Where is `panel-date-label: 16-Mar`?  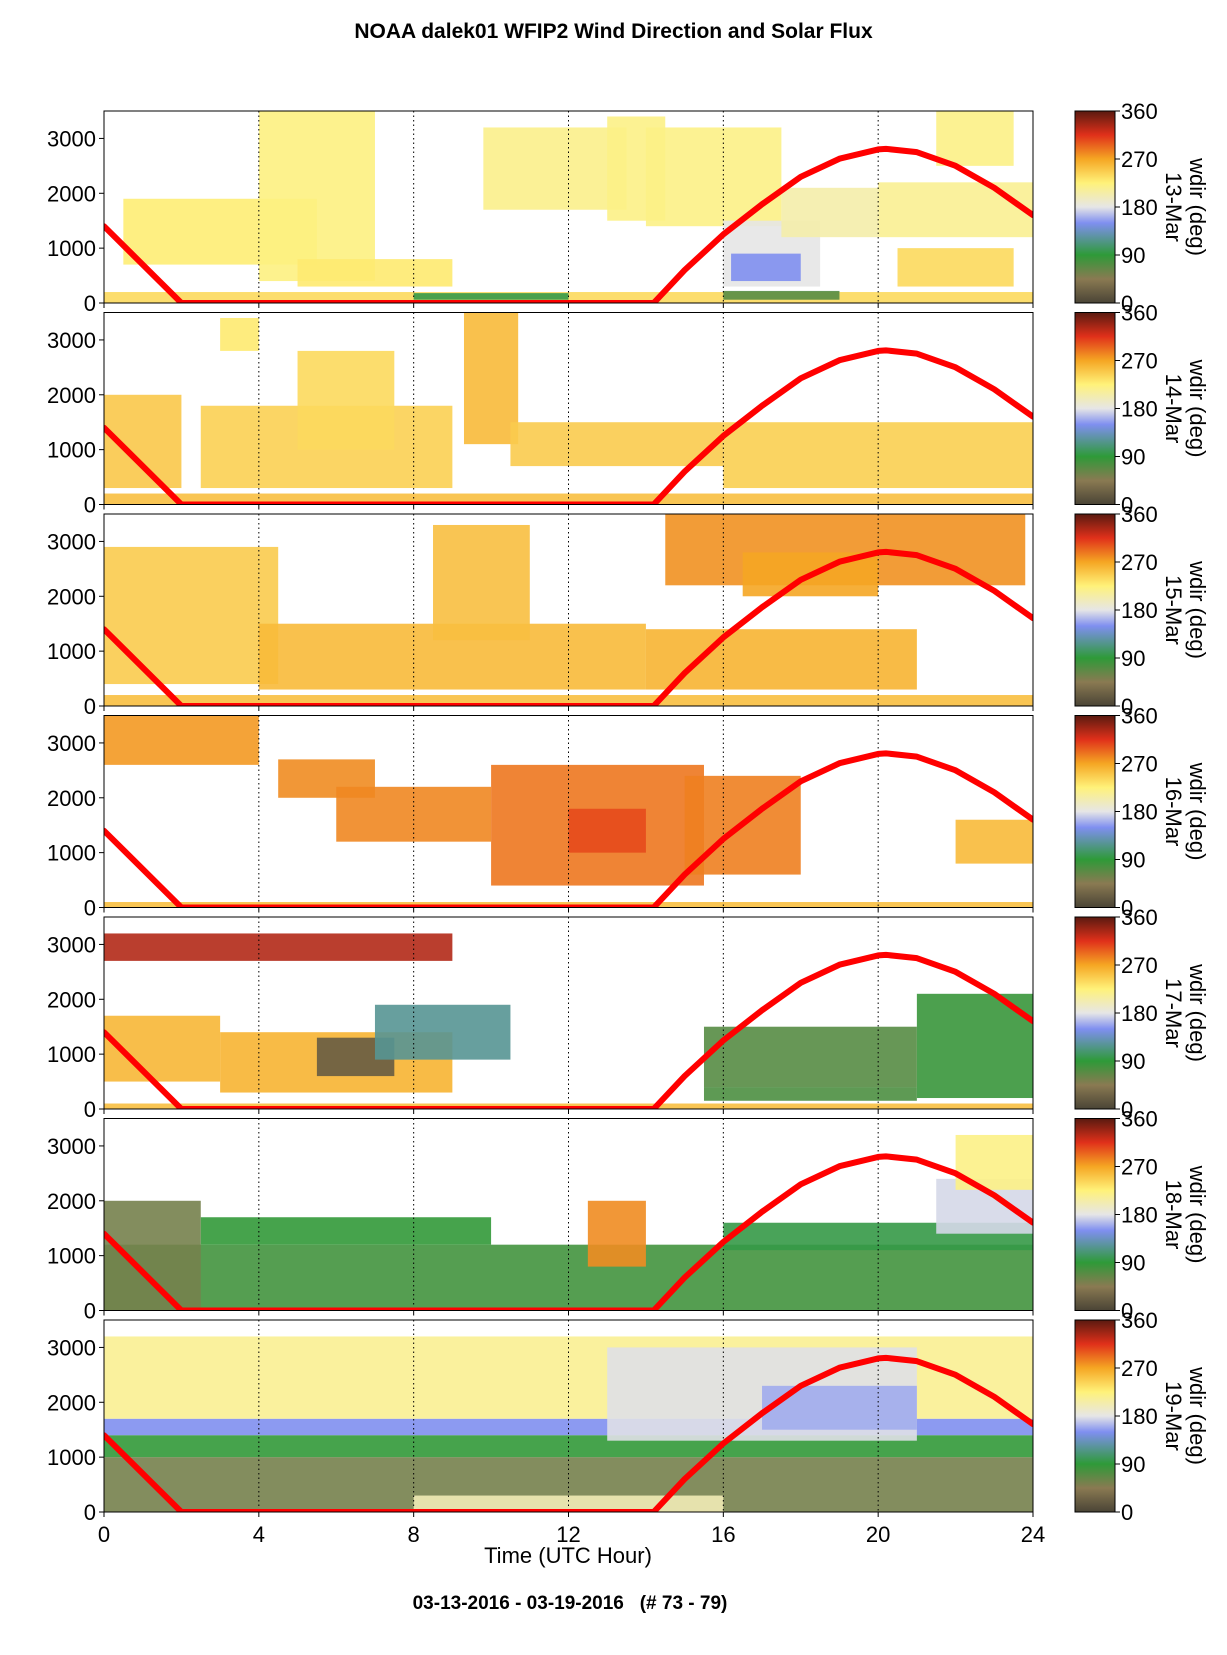
panel-date-label: 16-Mar is located at coordinates (1173, 812).